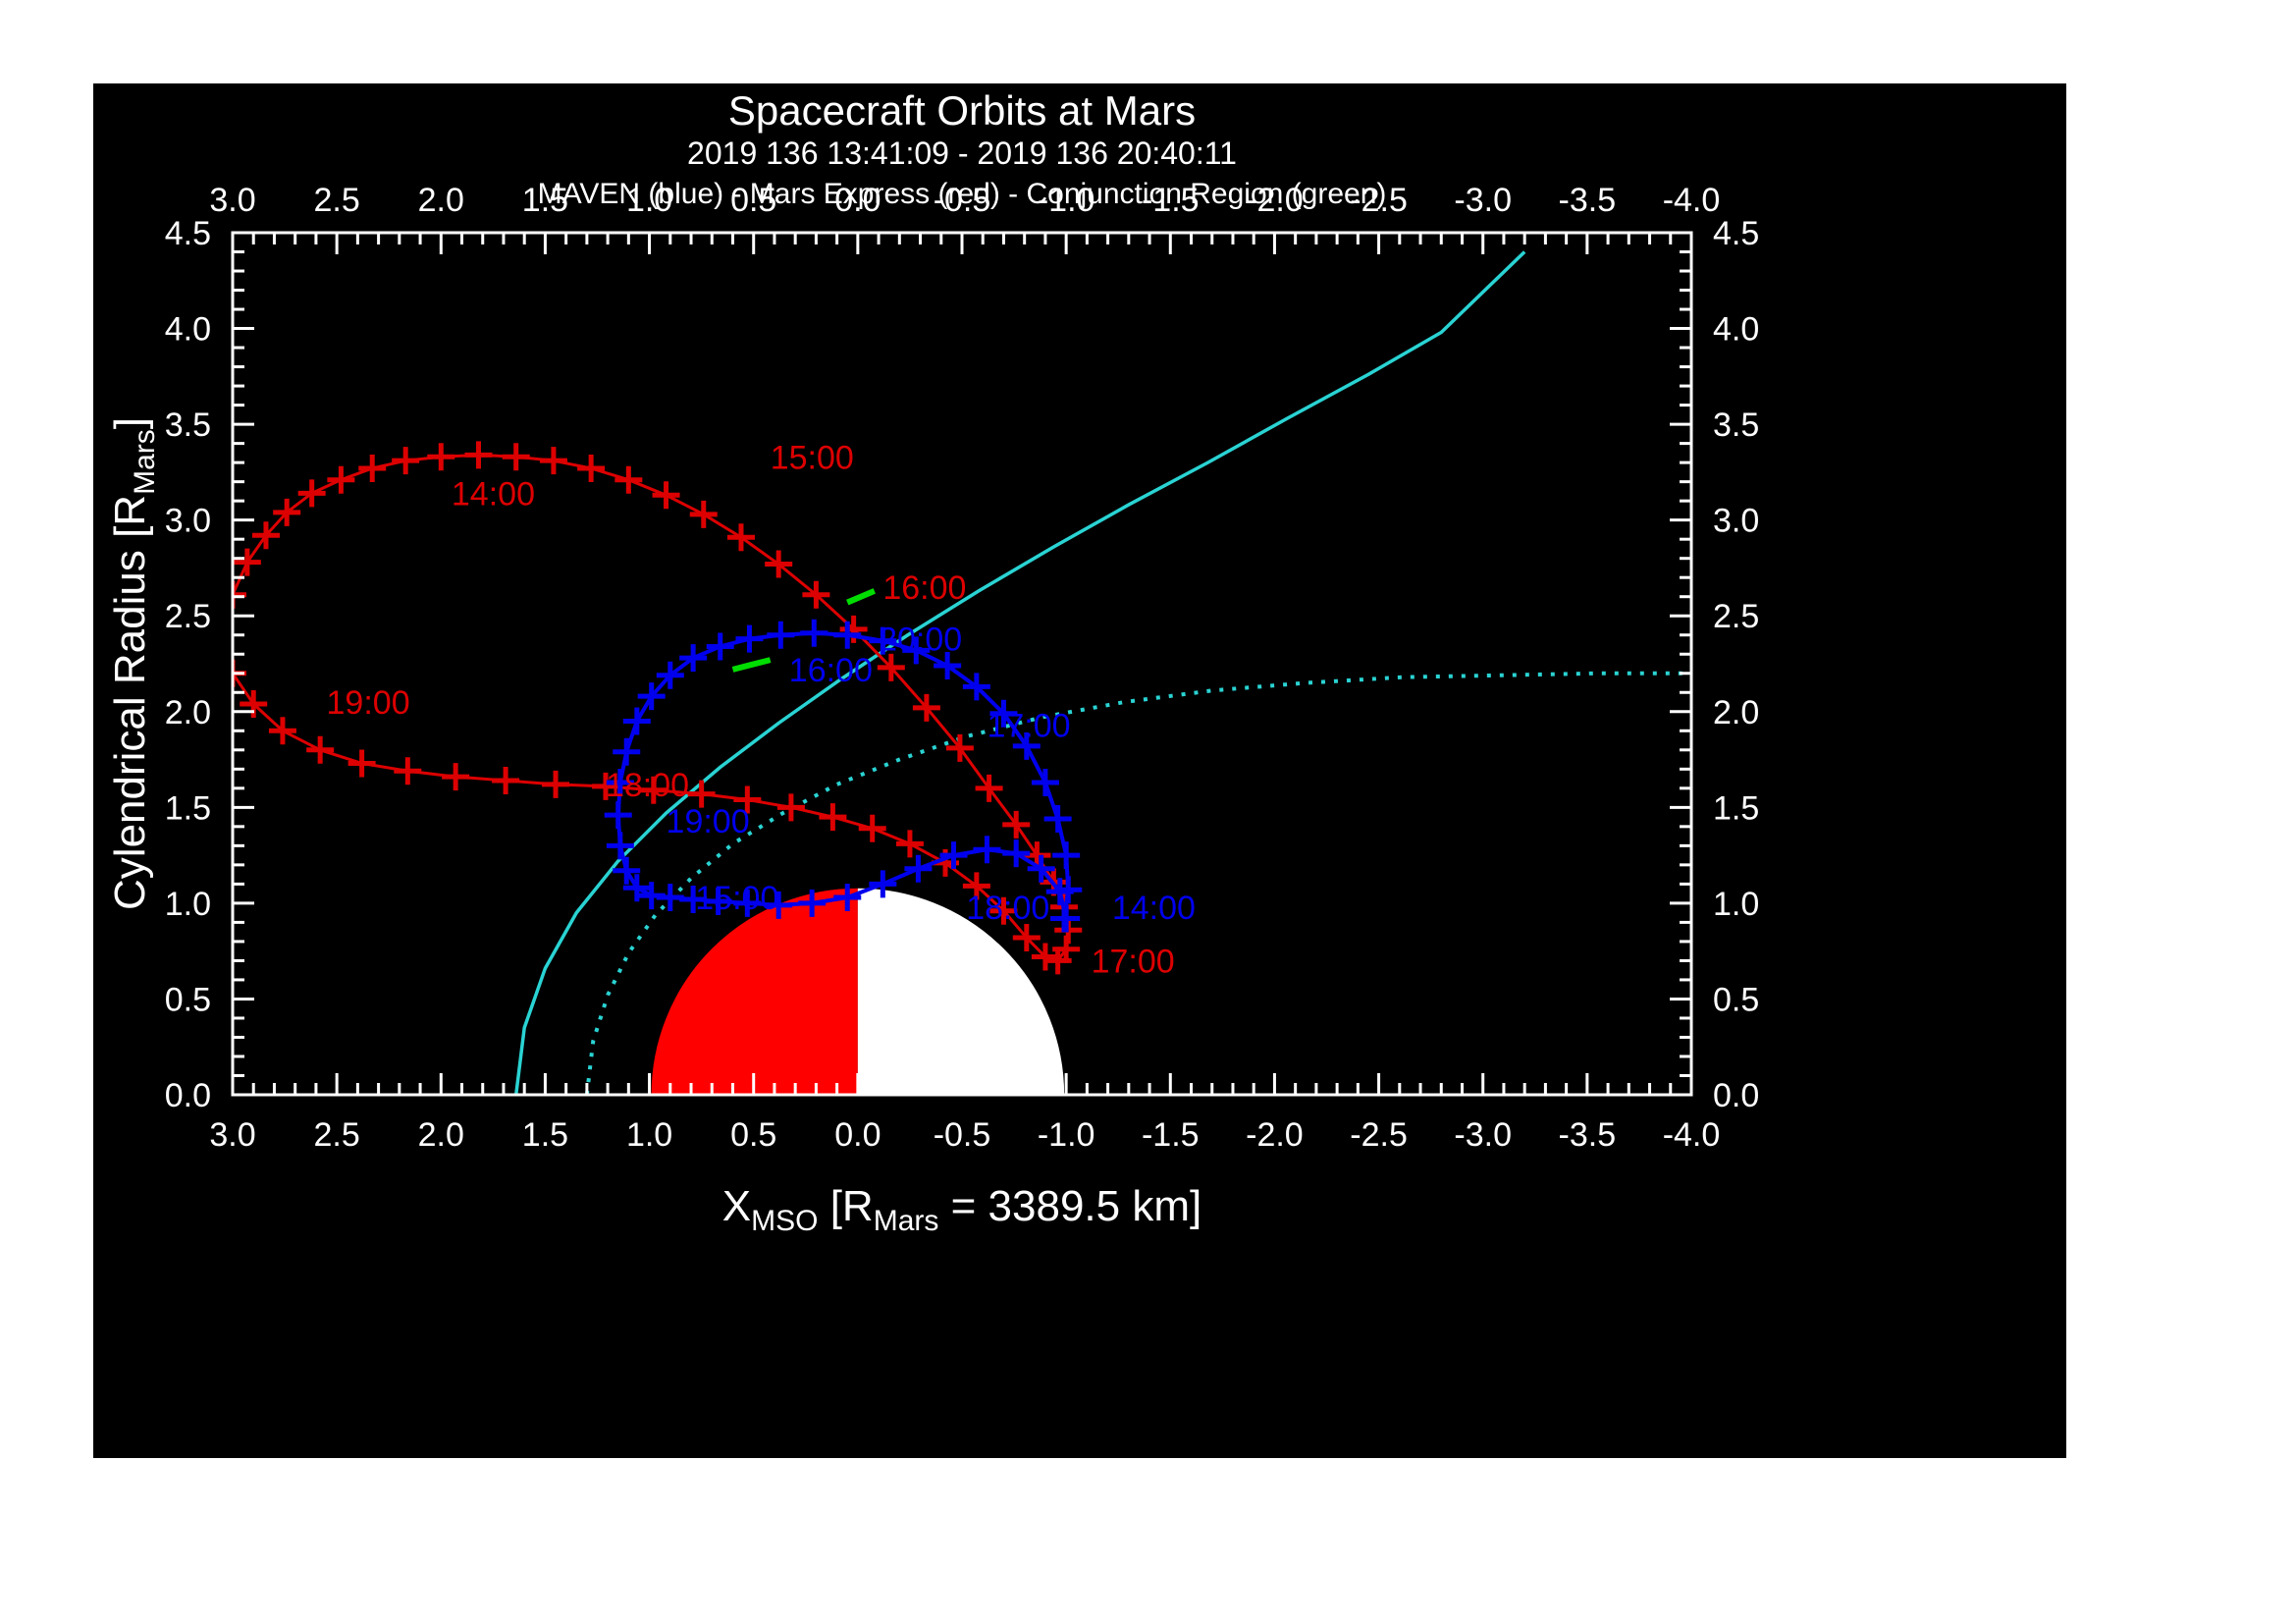 The width and height of the screenshot is (2296, 1623). I want to click on xtick-label-top-4: 1.0, so click(649, 201).